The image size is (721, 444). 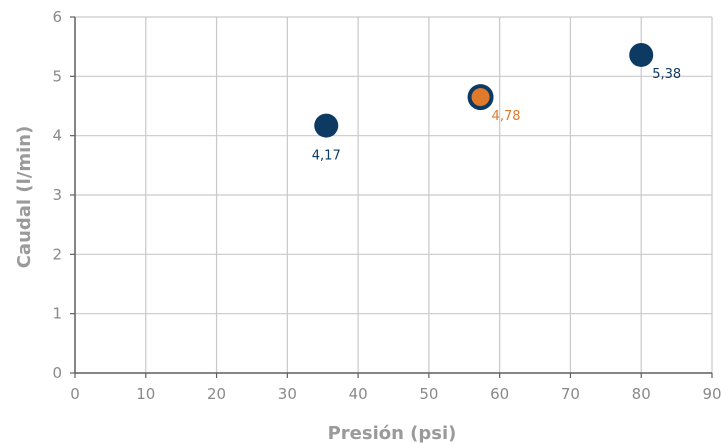 What do you see at coordinates (57, 76) in the screenshot?
I see `y-tick-label: 5` at bounding box center [57, 76].